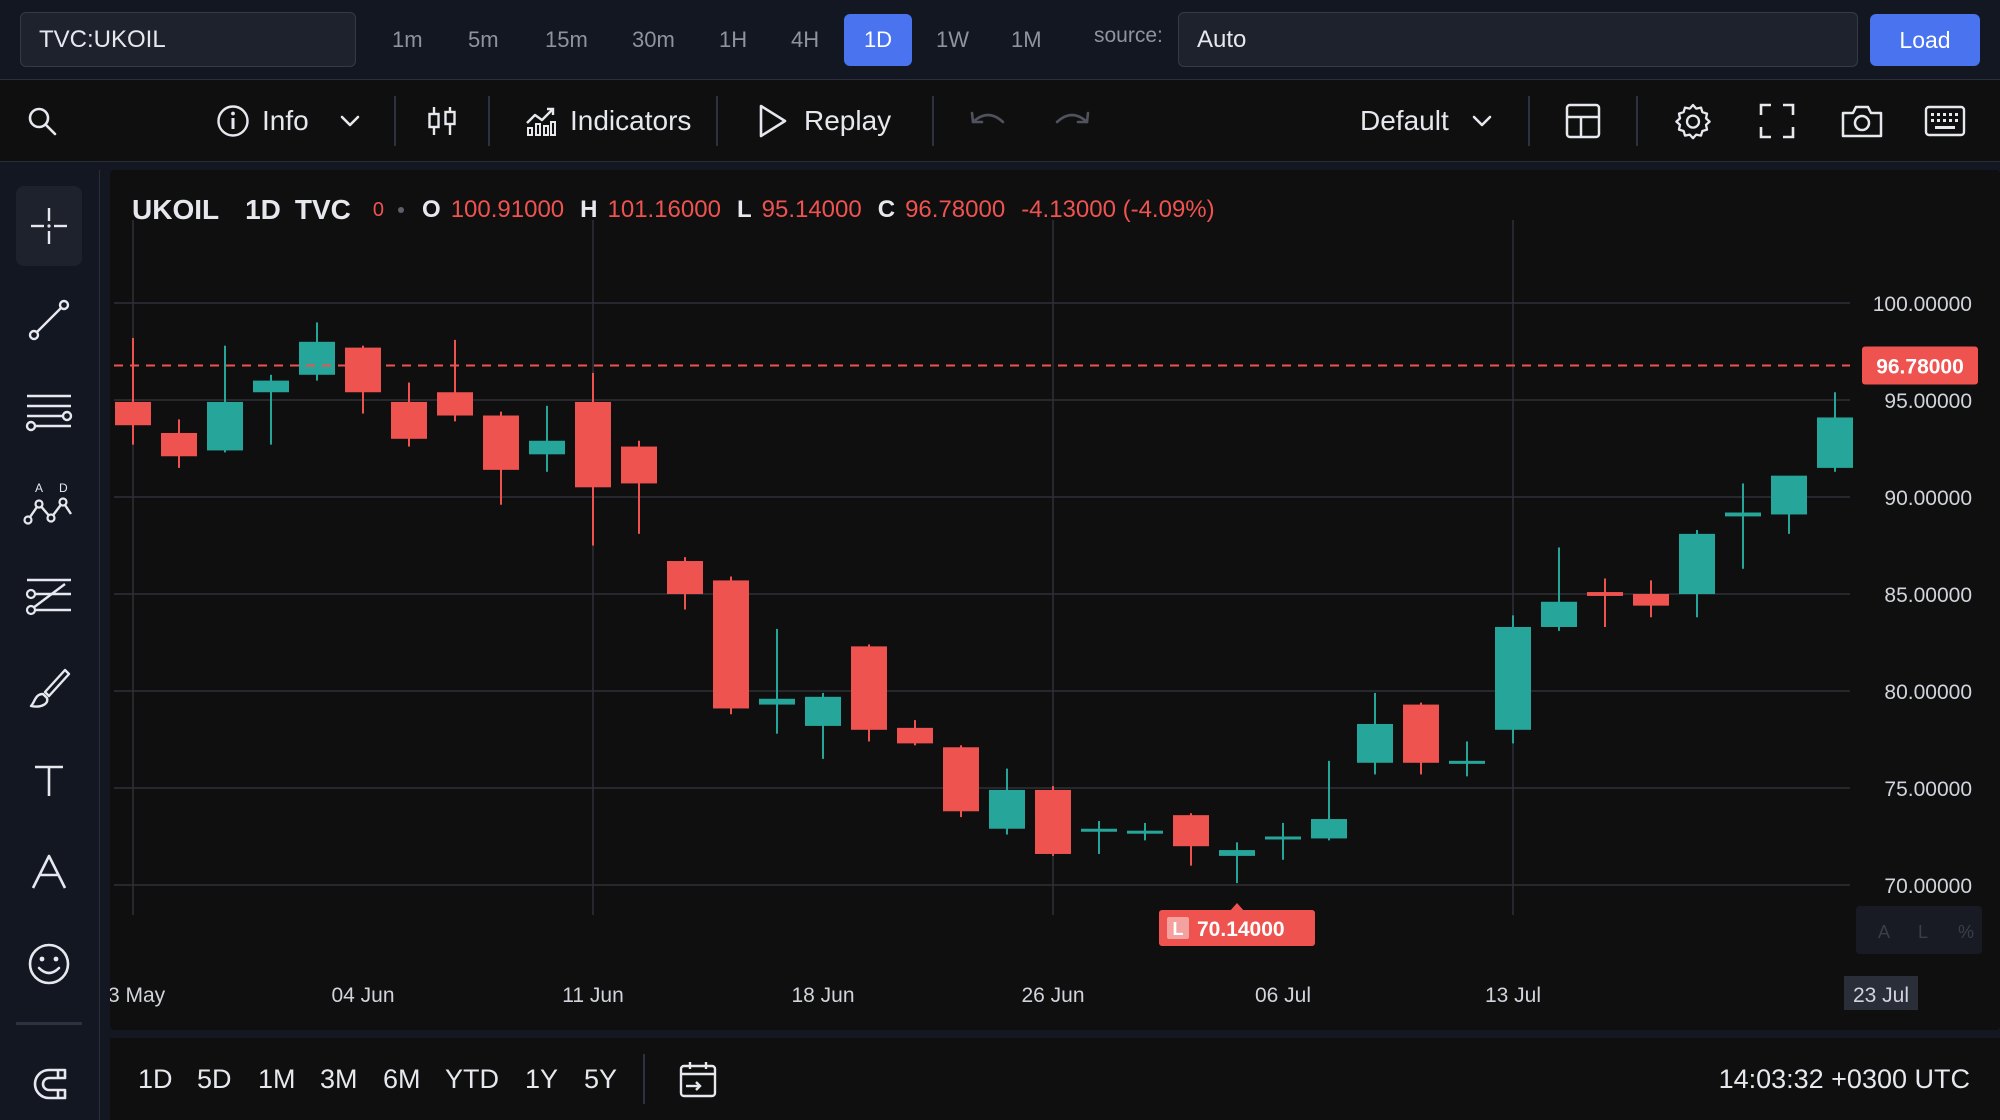 The image size is (2000, 1120). I want to click on range-3m-button: 3M, so click(339, 1078).